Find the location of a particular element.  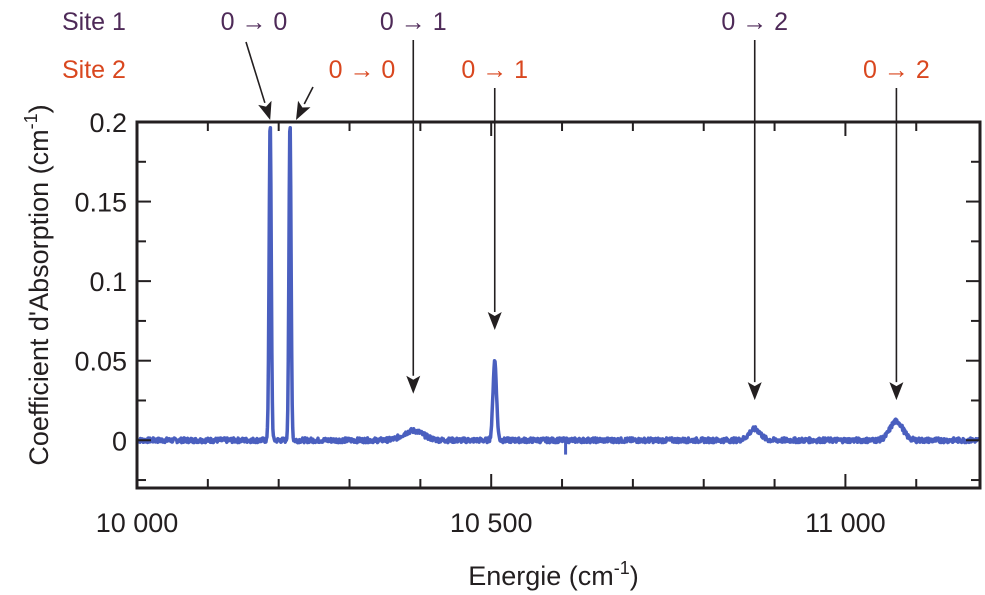

y-tick-label: 0.2 is located at coordinates (108, 123).